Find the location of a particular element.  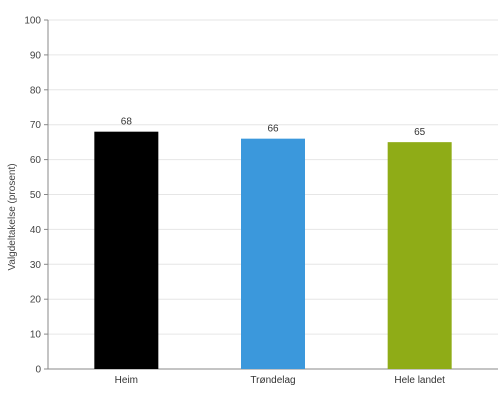

bar-value-label: 66 is located at coordinates (273, 129).